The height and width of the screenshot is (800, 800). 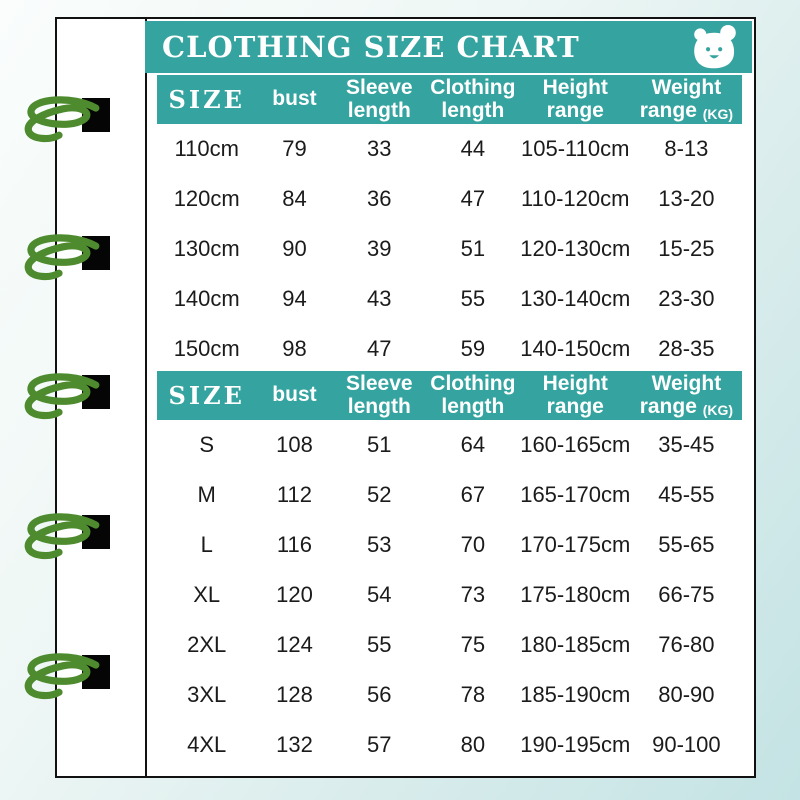 What do you see at coordinates (473, 644) in the screenshot?
I see `table-cell: 75` at bounding box center [473, 644].